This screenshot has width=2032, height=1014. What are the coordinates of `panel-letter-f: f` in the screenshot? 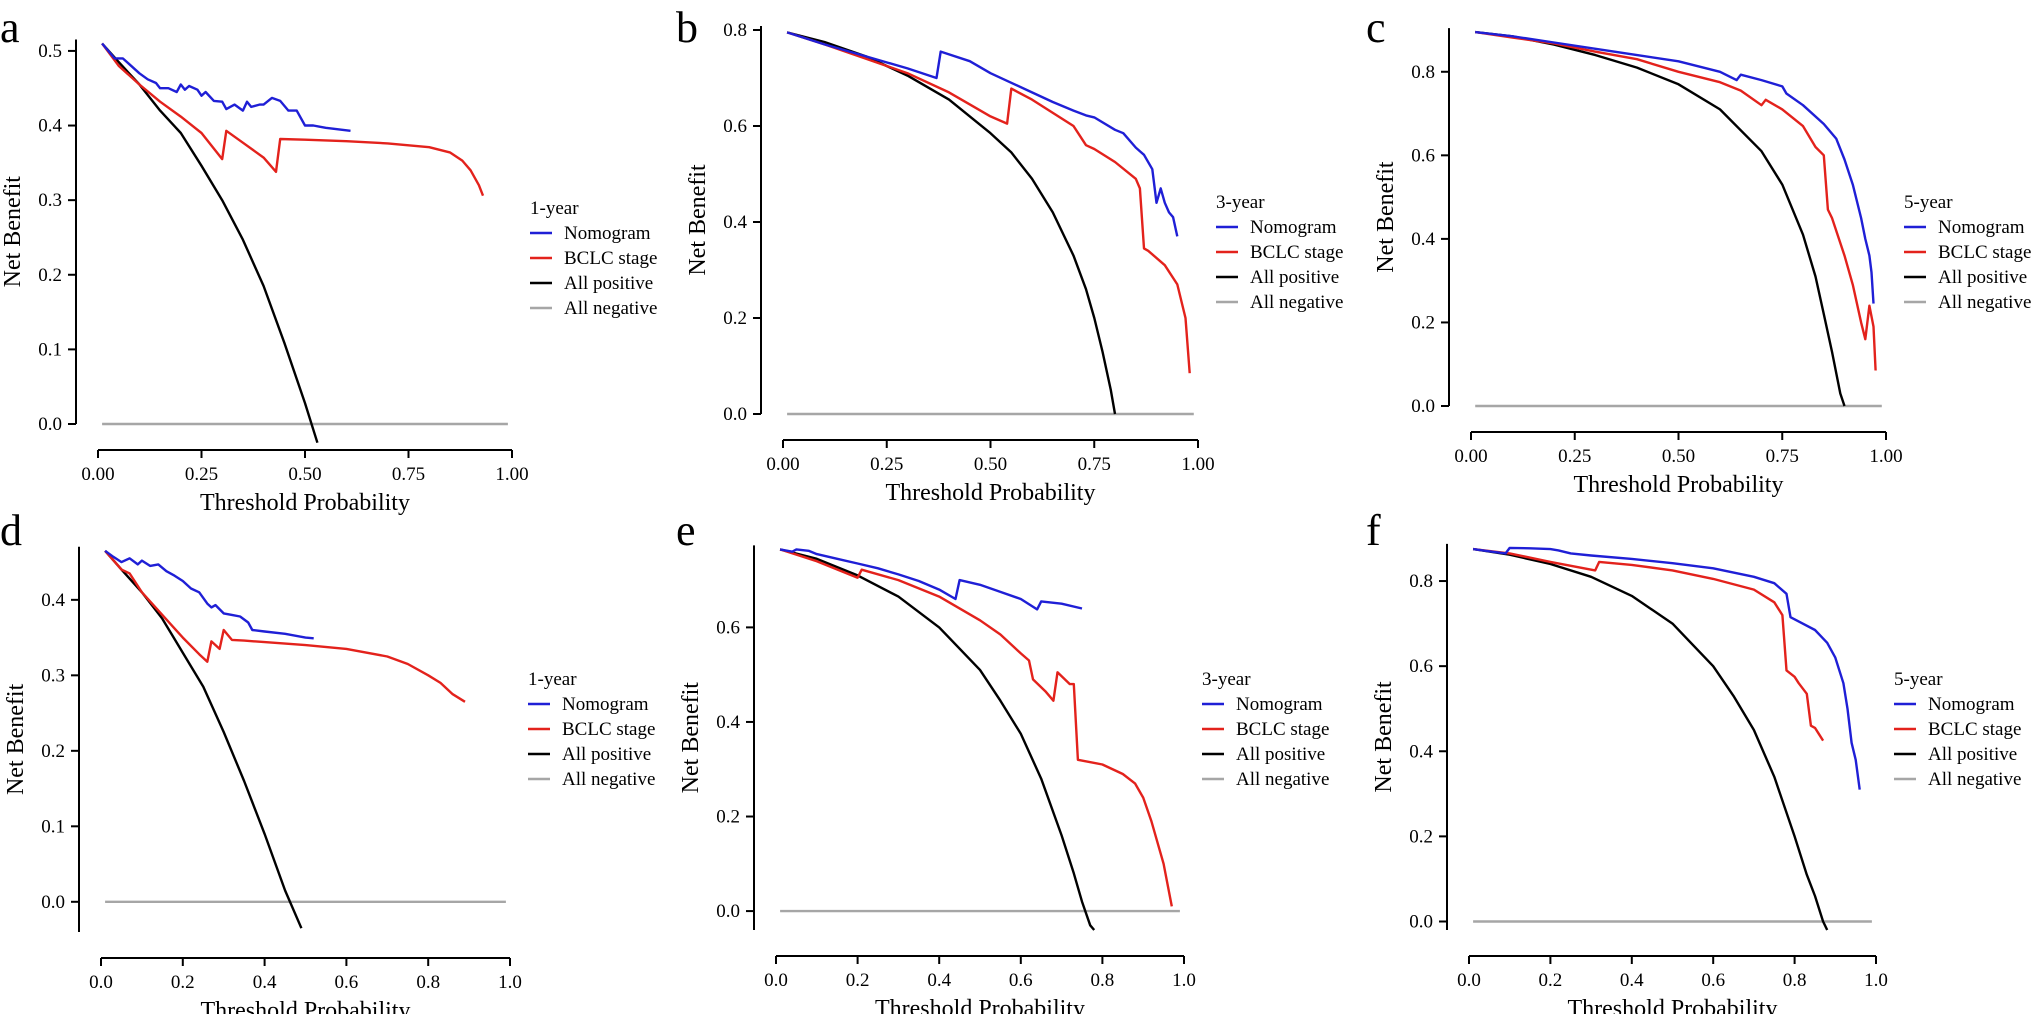 It's located at (1373, 530).